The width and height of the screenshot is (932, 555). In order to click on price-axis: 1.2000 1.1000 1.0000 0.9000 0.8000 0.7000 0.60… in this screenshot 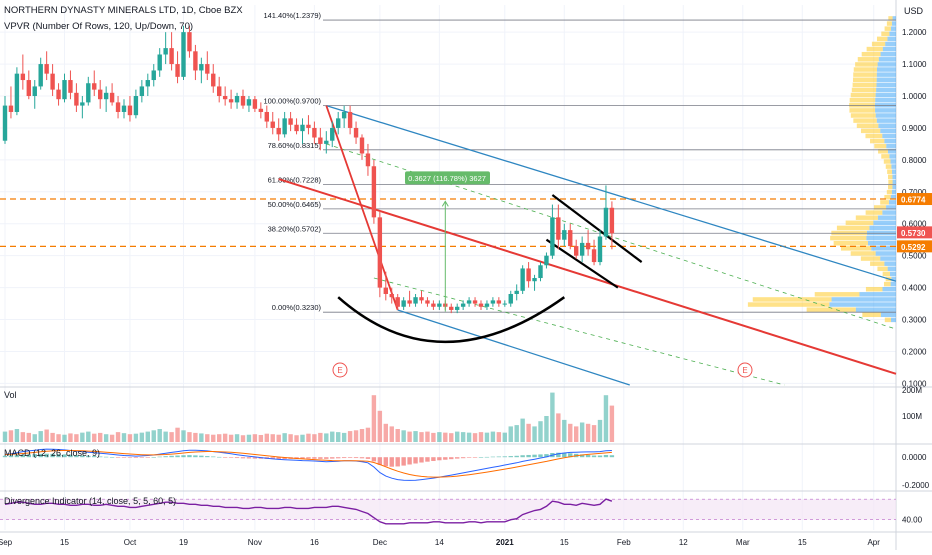, I will do `click(914, 276)`.